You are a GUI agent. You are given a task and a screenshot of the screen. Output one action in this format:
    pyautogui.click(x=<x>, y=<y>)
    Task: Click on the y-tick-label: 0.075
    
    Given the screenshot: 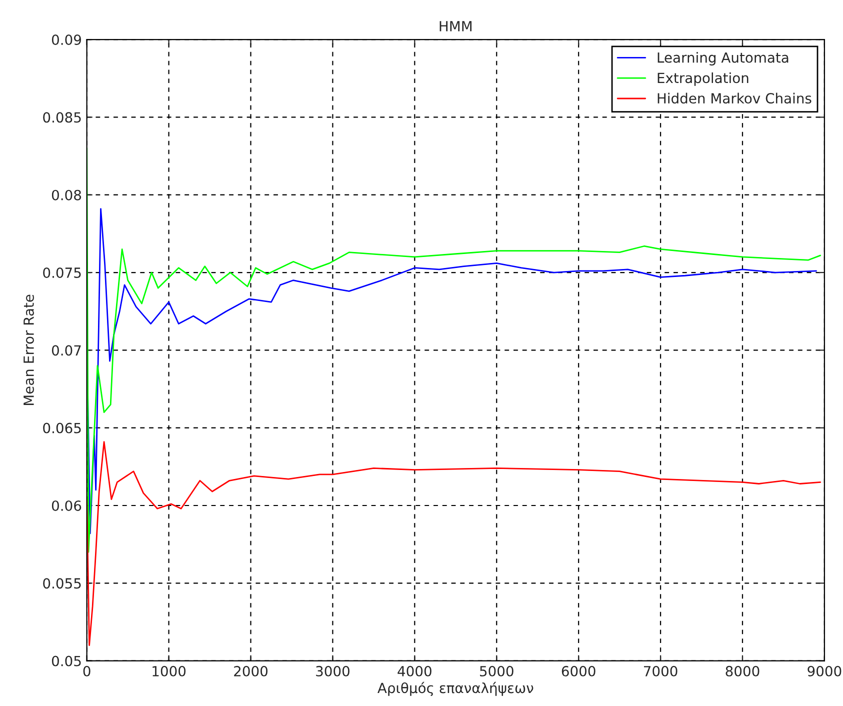 What is the action you would take?
    pyautogui.click(x=62, y=272)
    